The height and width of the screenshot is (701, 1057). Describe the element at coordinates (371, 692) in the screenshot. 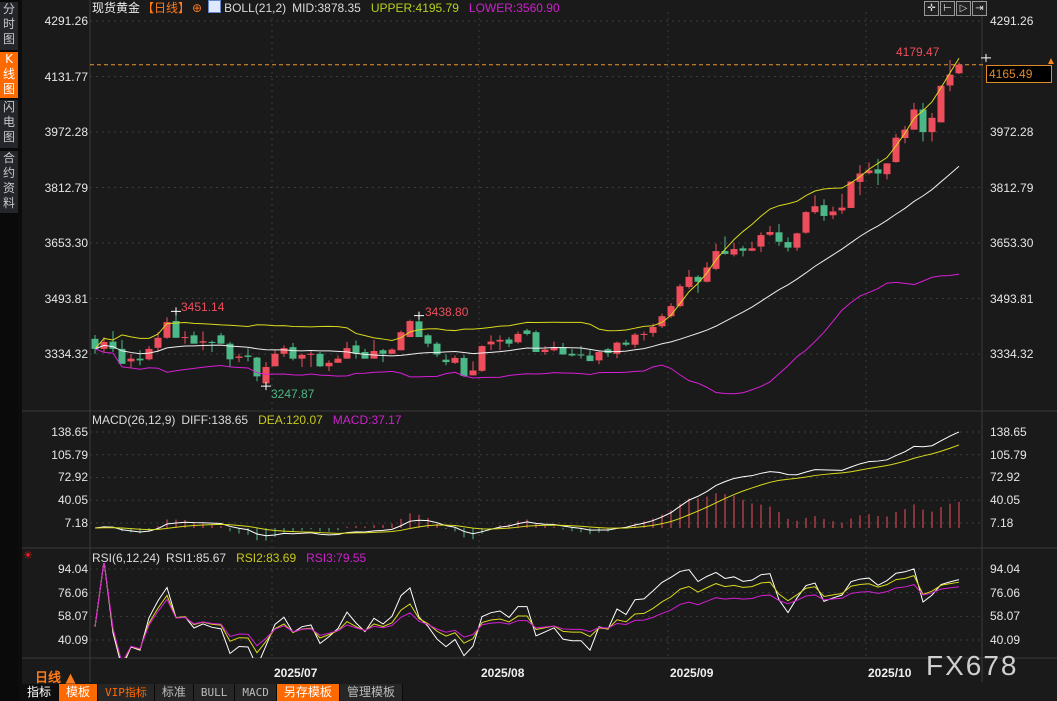

I see `manage-template-button: 管理模板` at that location.